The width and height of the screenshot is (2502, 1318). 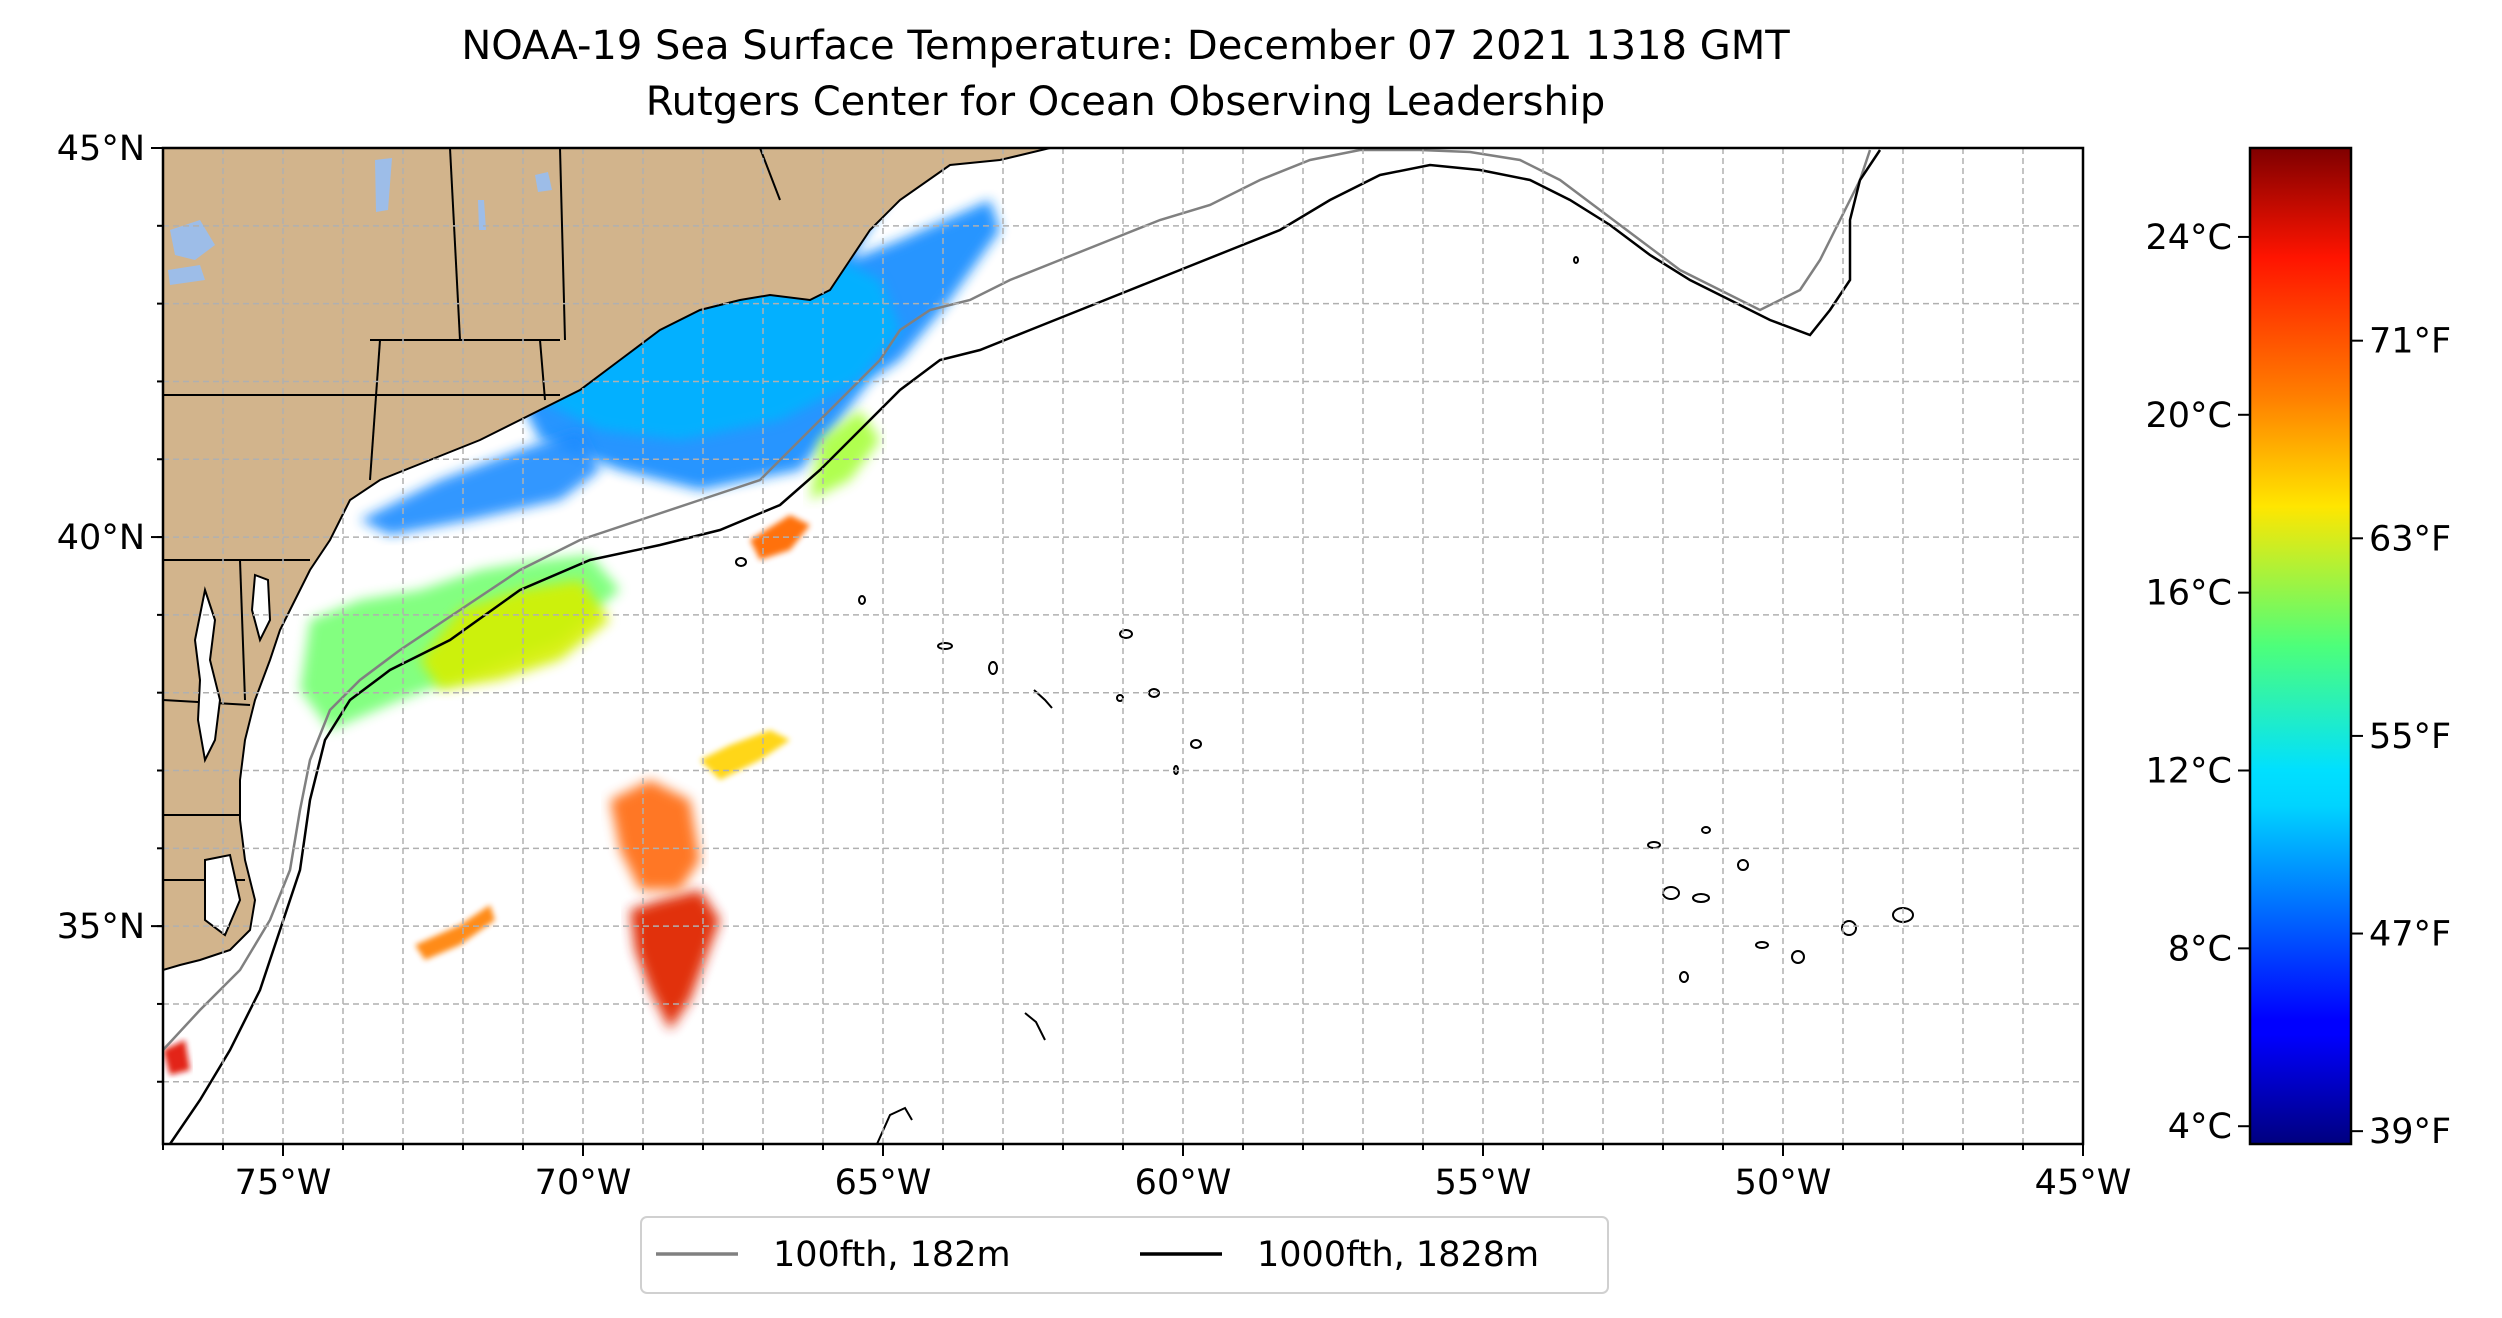 What do you see at coordinates (101, 538) in the screenshot?
I see `lat-tick-label: 40°N` at bounding box center [101, 538].